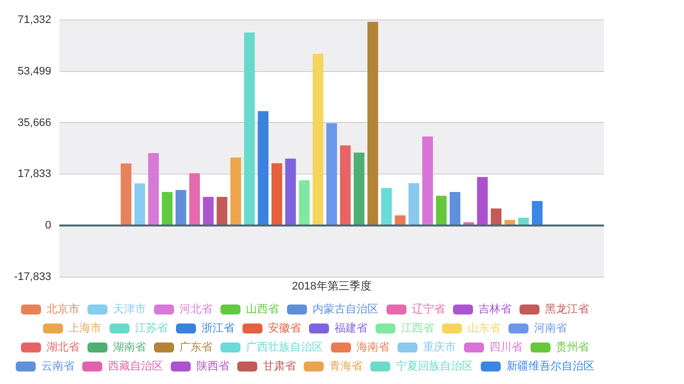 This screenshot has height=384, width=684. Describe the element at coordinates (48, 225) in the screenshot. I see `y-tick-label: 0` at that location.